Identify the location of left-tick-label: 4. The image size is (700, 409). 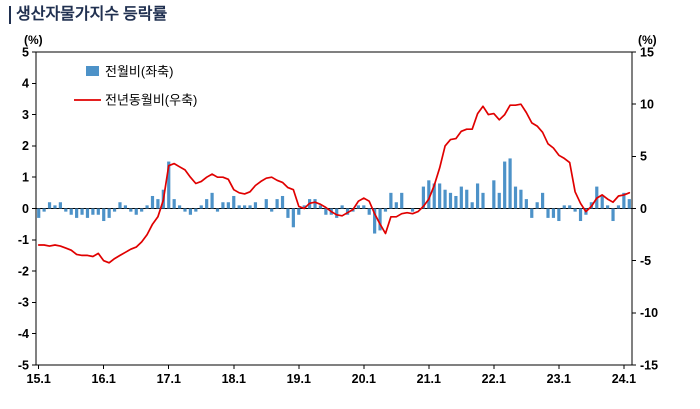
(25, 84).